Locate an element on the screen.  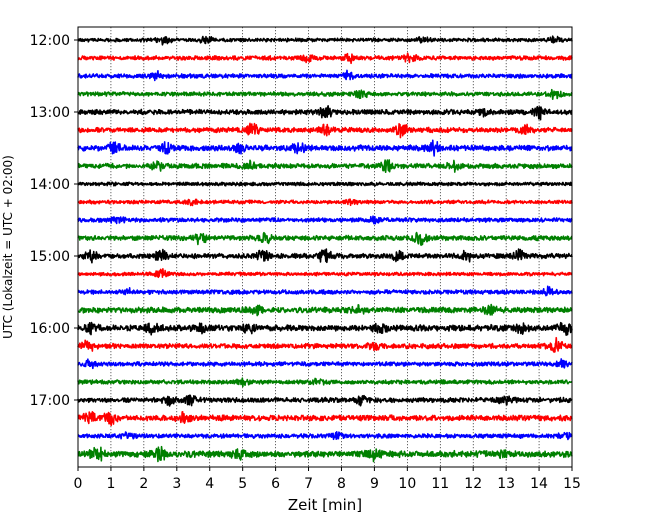
x-tick-label-3: 3 is located at coordinates (176, 484).